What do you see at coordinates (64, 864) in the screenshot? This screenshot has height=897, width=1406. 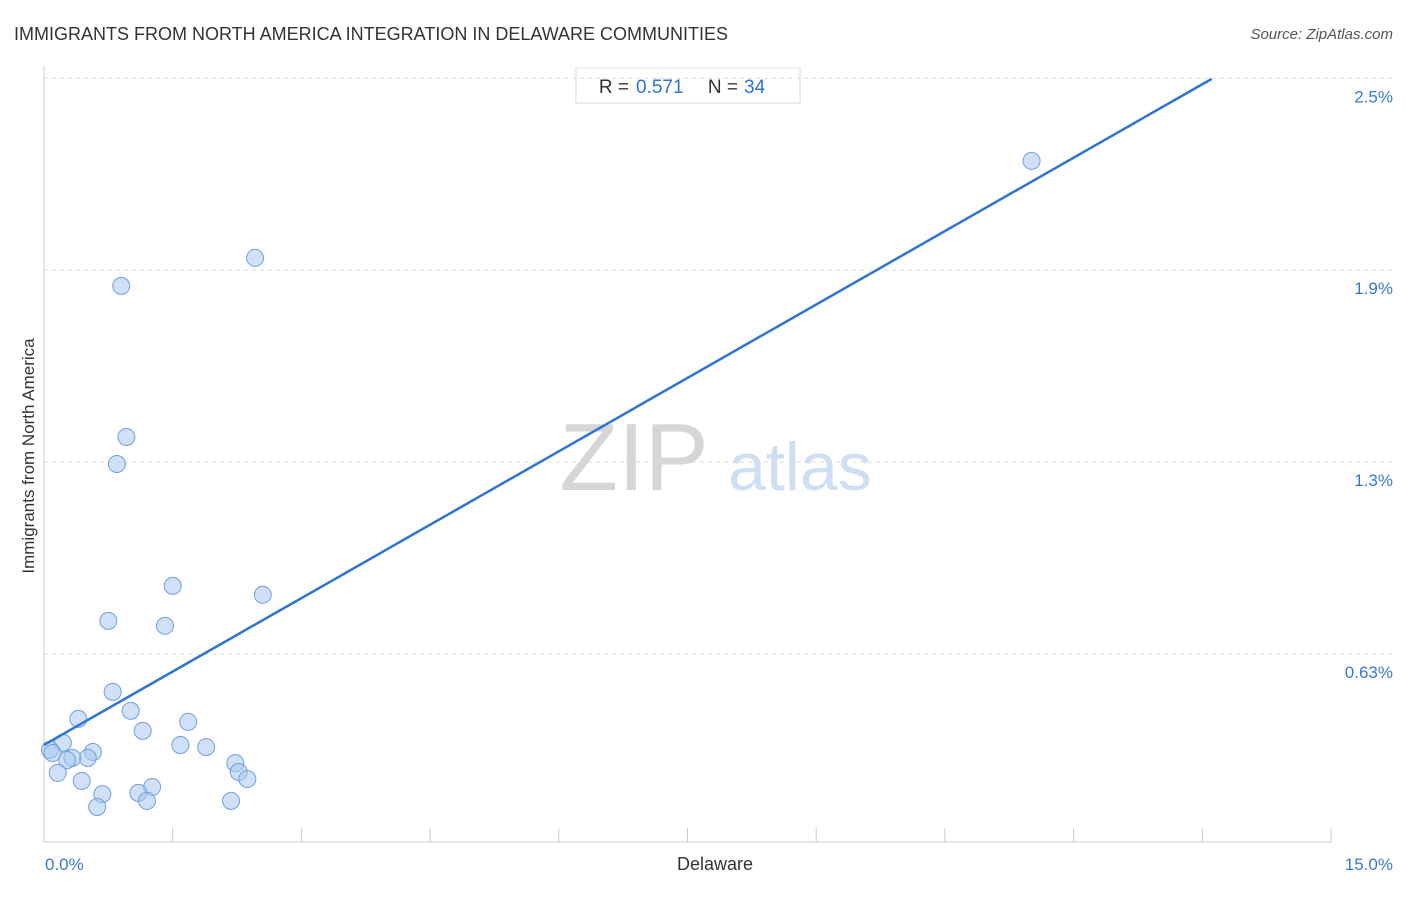 I see `x-tick-label: 0.0%` at bounding box center [64, 864].